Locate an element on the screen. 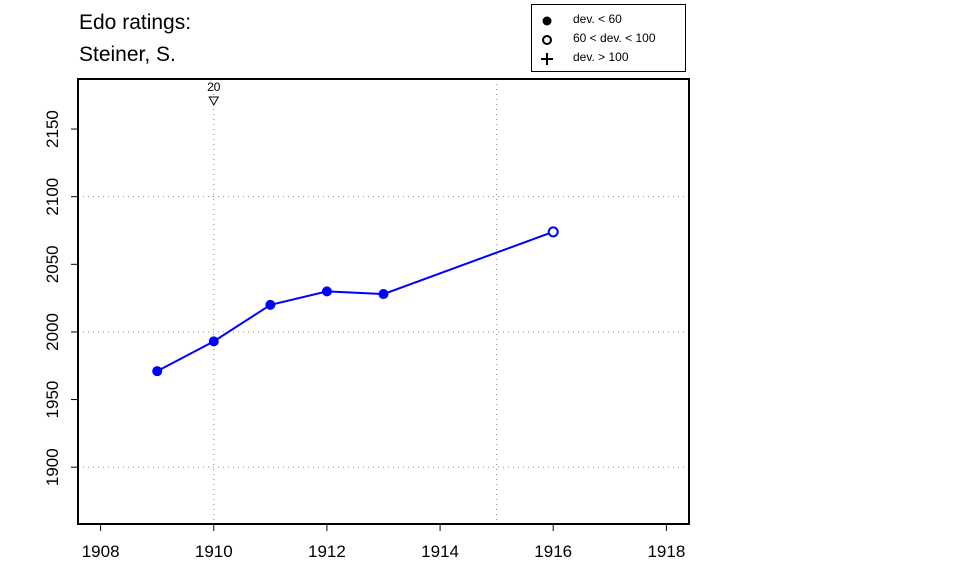  y-tick-label: 2050 is located at coordinates (52, 264).